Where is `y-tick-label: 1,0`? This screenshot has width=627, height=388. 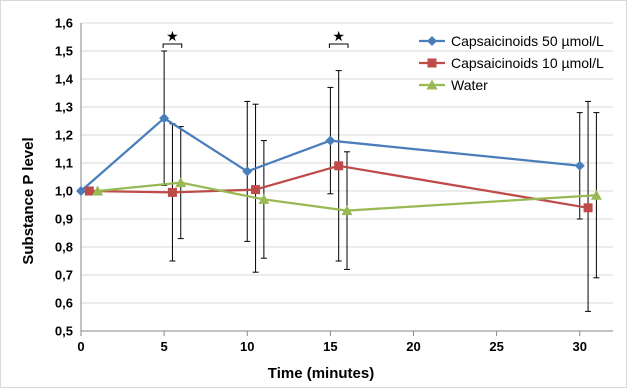
y-tick-label: 1,0 is located at coordinates (64, 191).